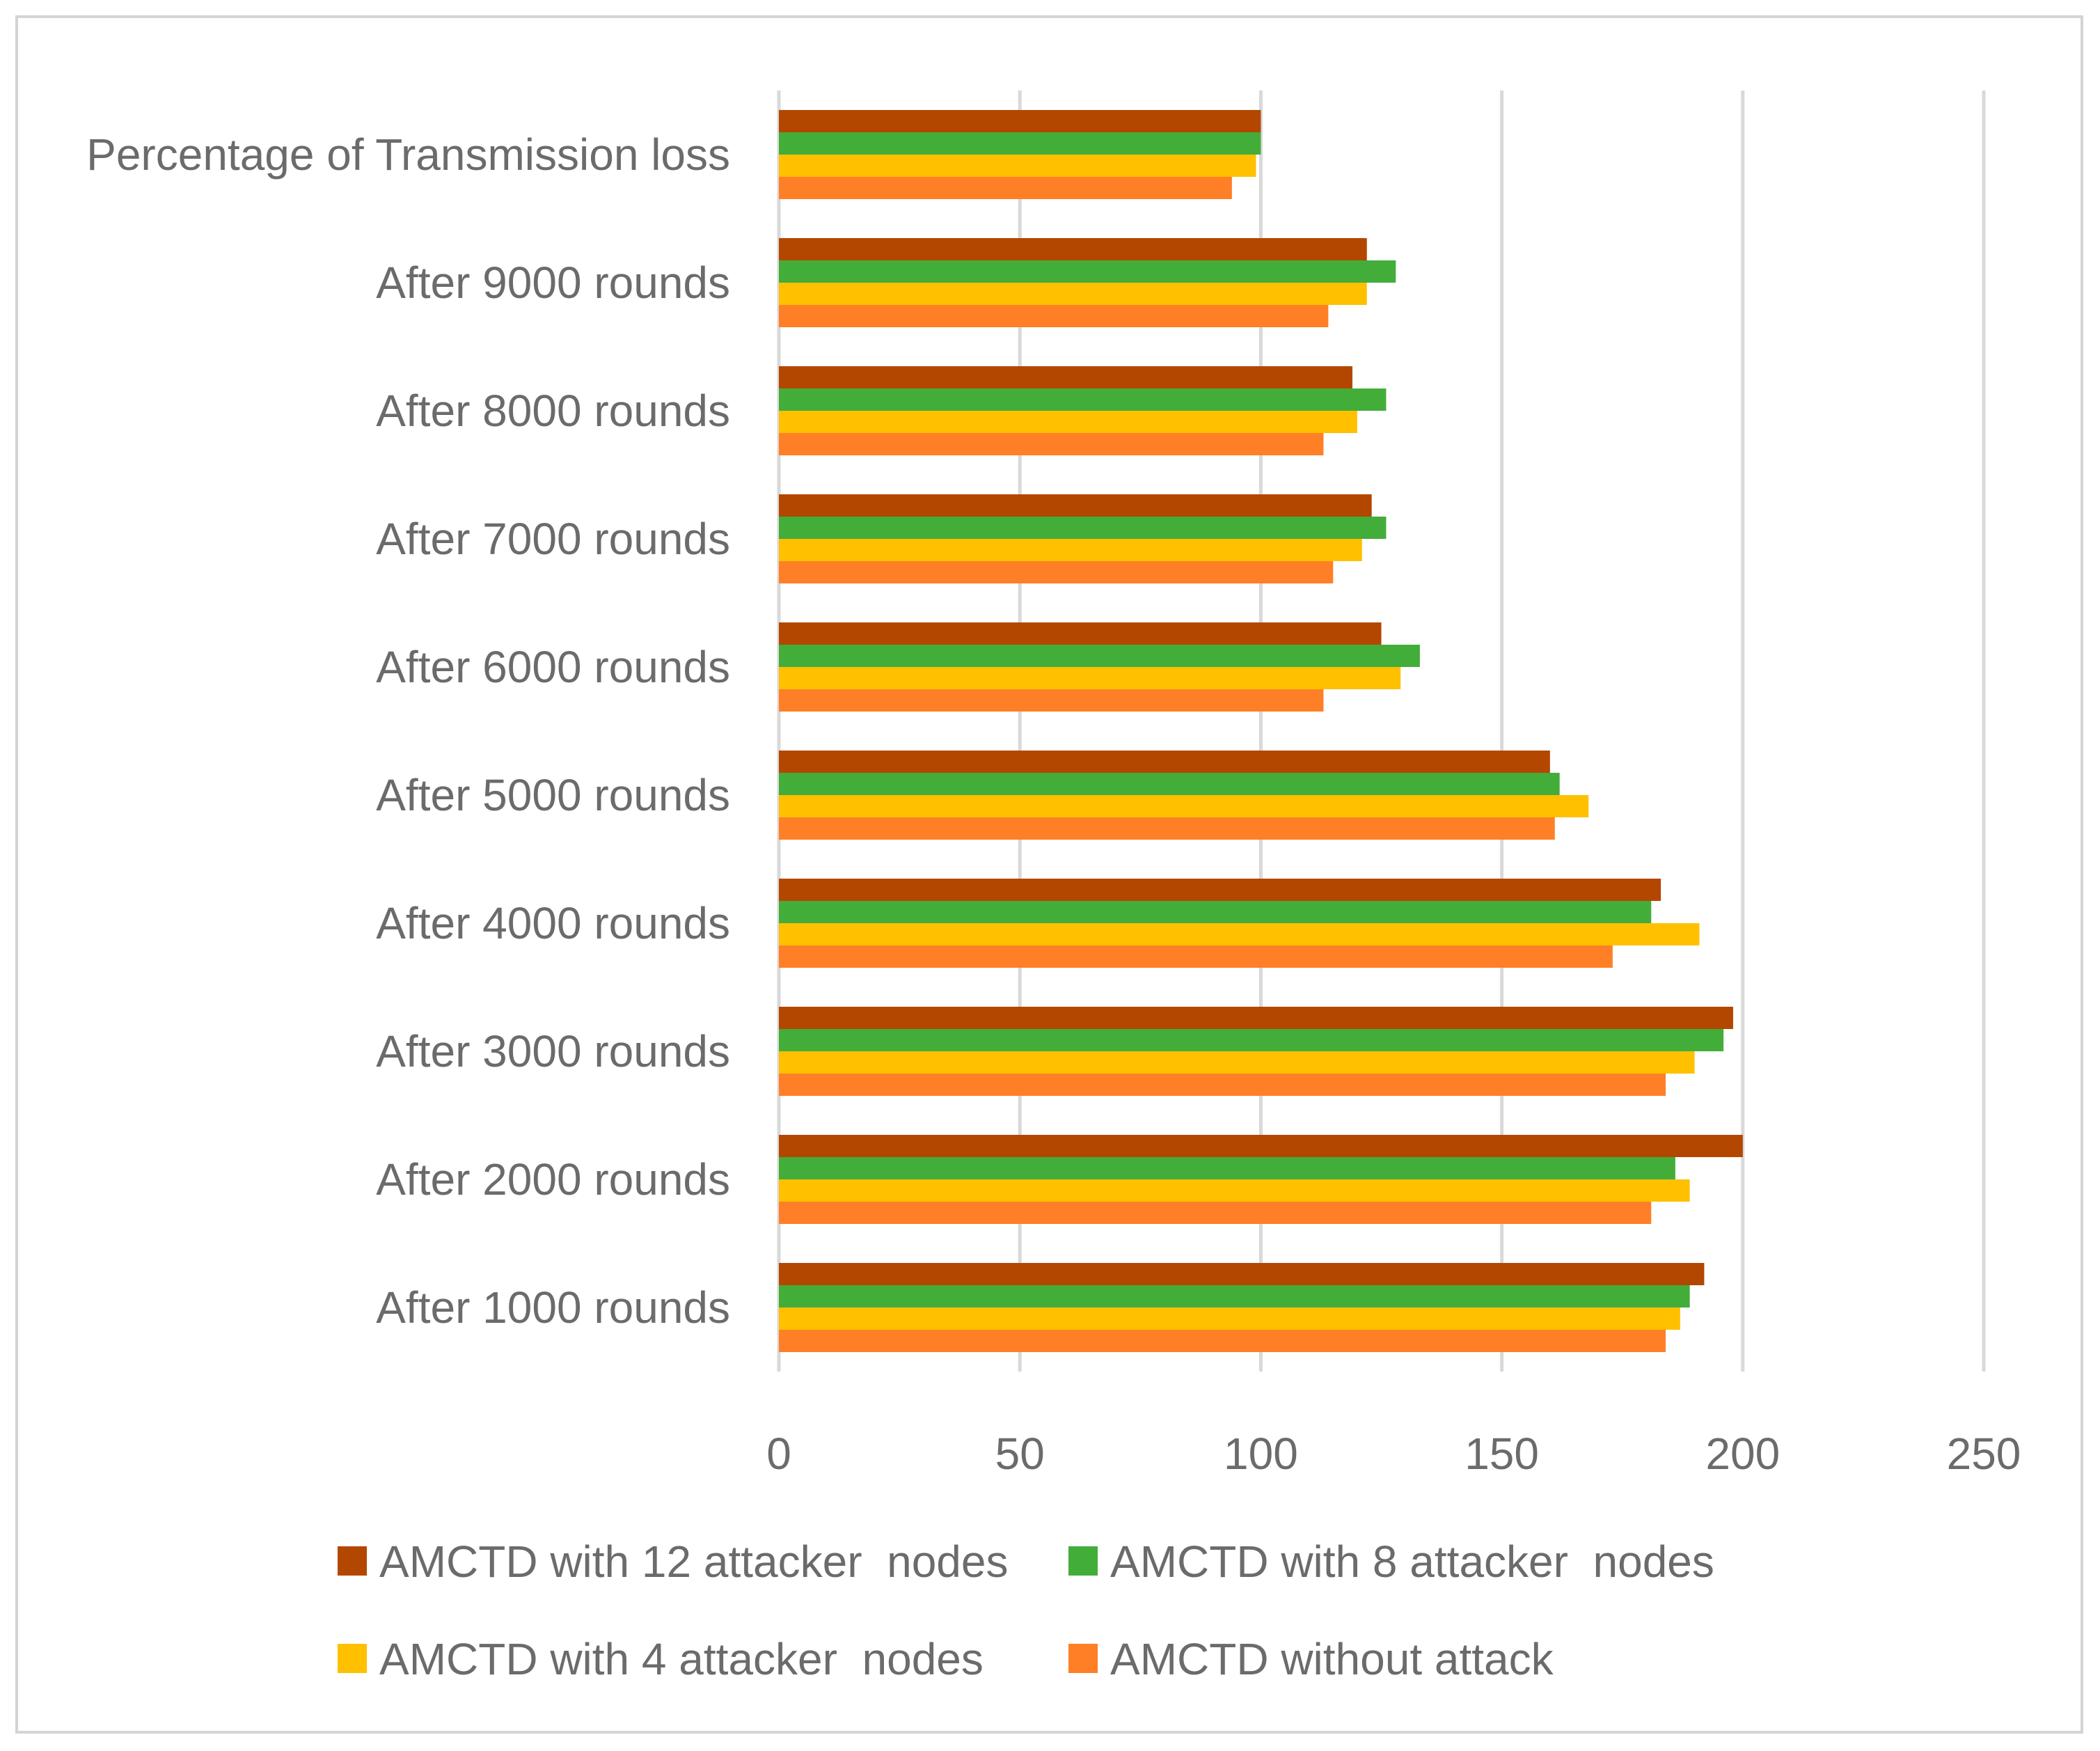  Describe the element at coordinates (1332, 1659) in the screenshot. I see `legend-label-amctd-without-attack: AMCTD without attack` at that location.